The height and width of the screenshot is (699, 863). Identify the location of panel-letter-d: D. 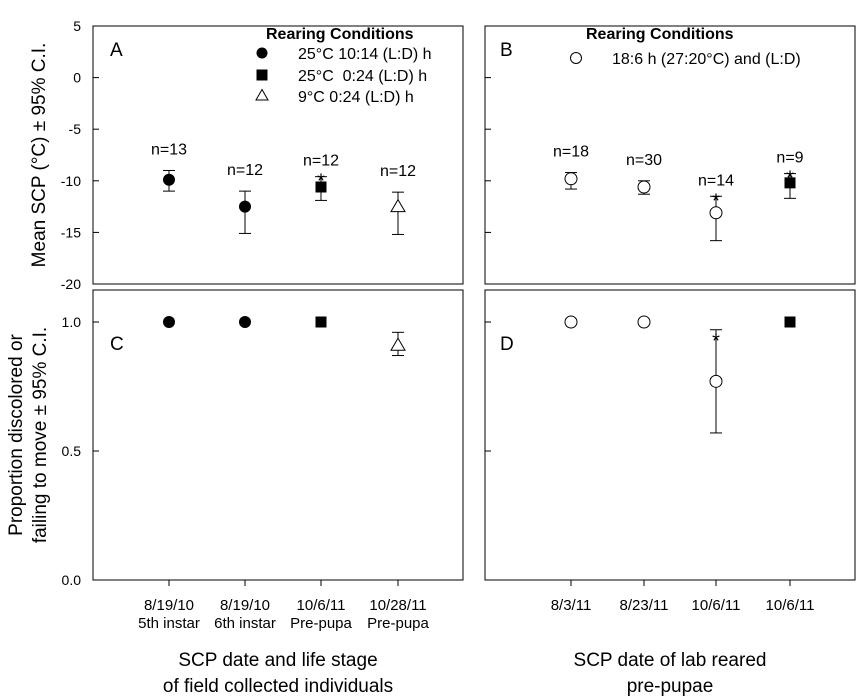
(507, 344).